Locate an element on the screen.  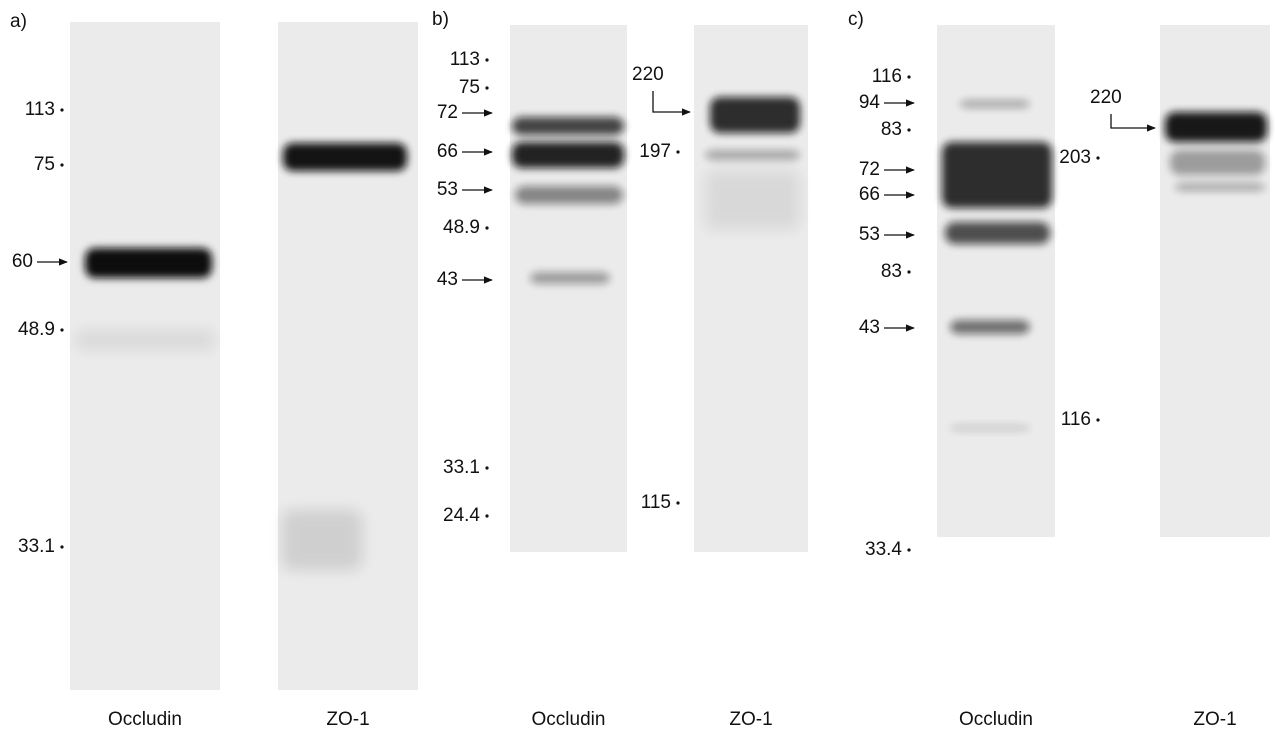
panel-label: a) is located at coordinates (18, 21).